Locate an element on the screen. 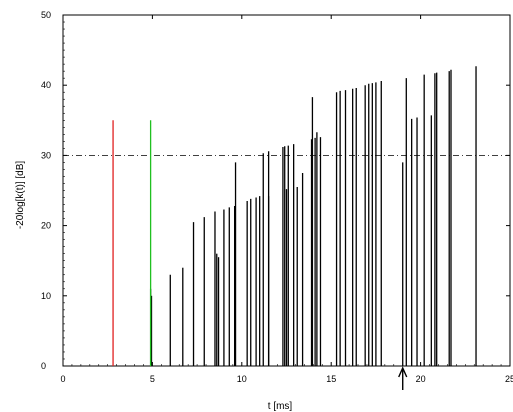 This screenshot has height=412, width=513. y-tick-label: 20 is located at coordinates (46, 226).